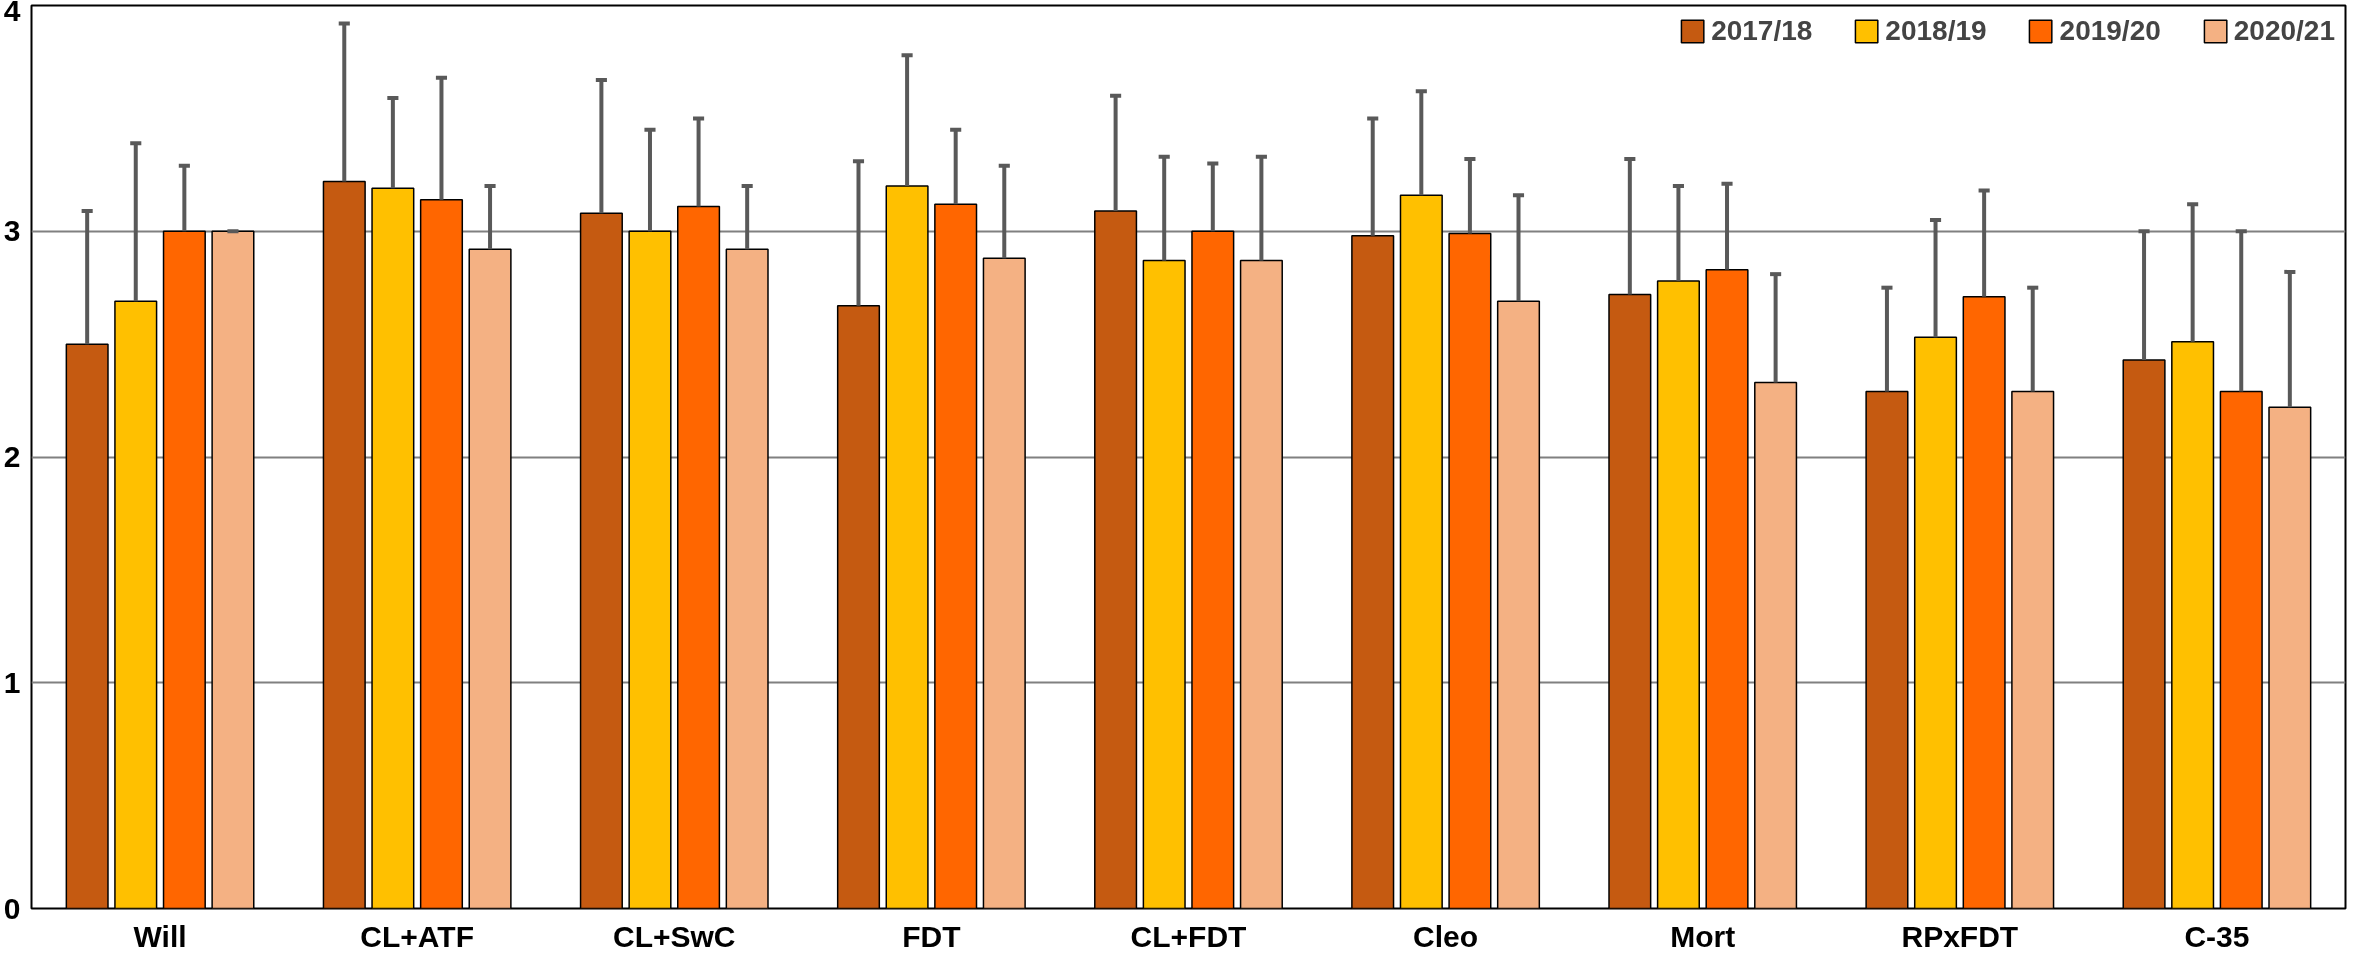  What do you see at coordinates (2110, 31) in the screenshot?
I see `legend-label: 2019/20` at bounding box center [2110, 31].